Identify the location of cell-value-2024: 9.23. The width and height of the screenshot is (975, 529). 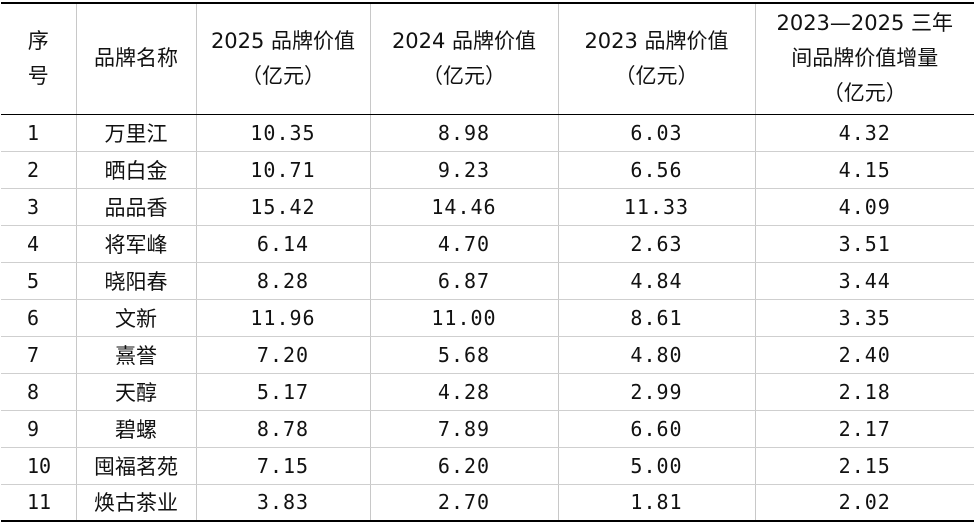
(464, 170).